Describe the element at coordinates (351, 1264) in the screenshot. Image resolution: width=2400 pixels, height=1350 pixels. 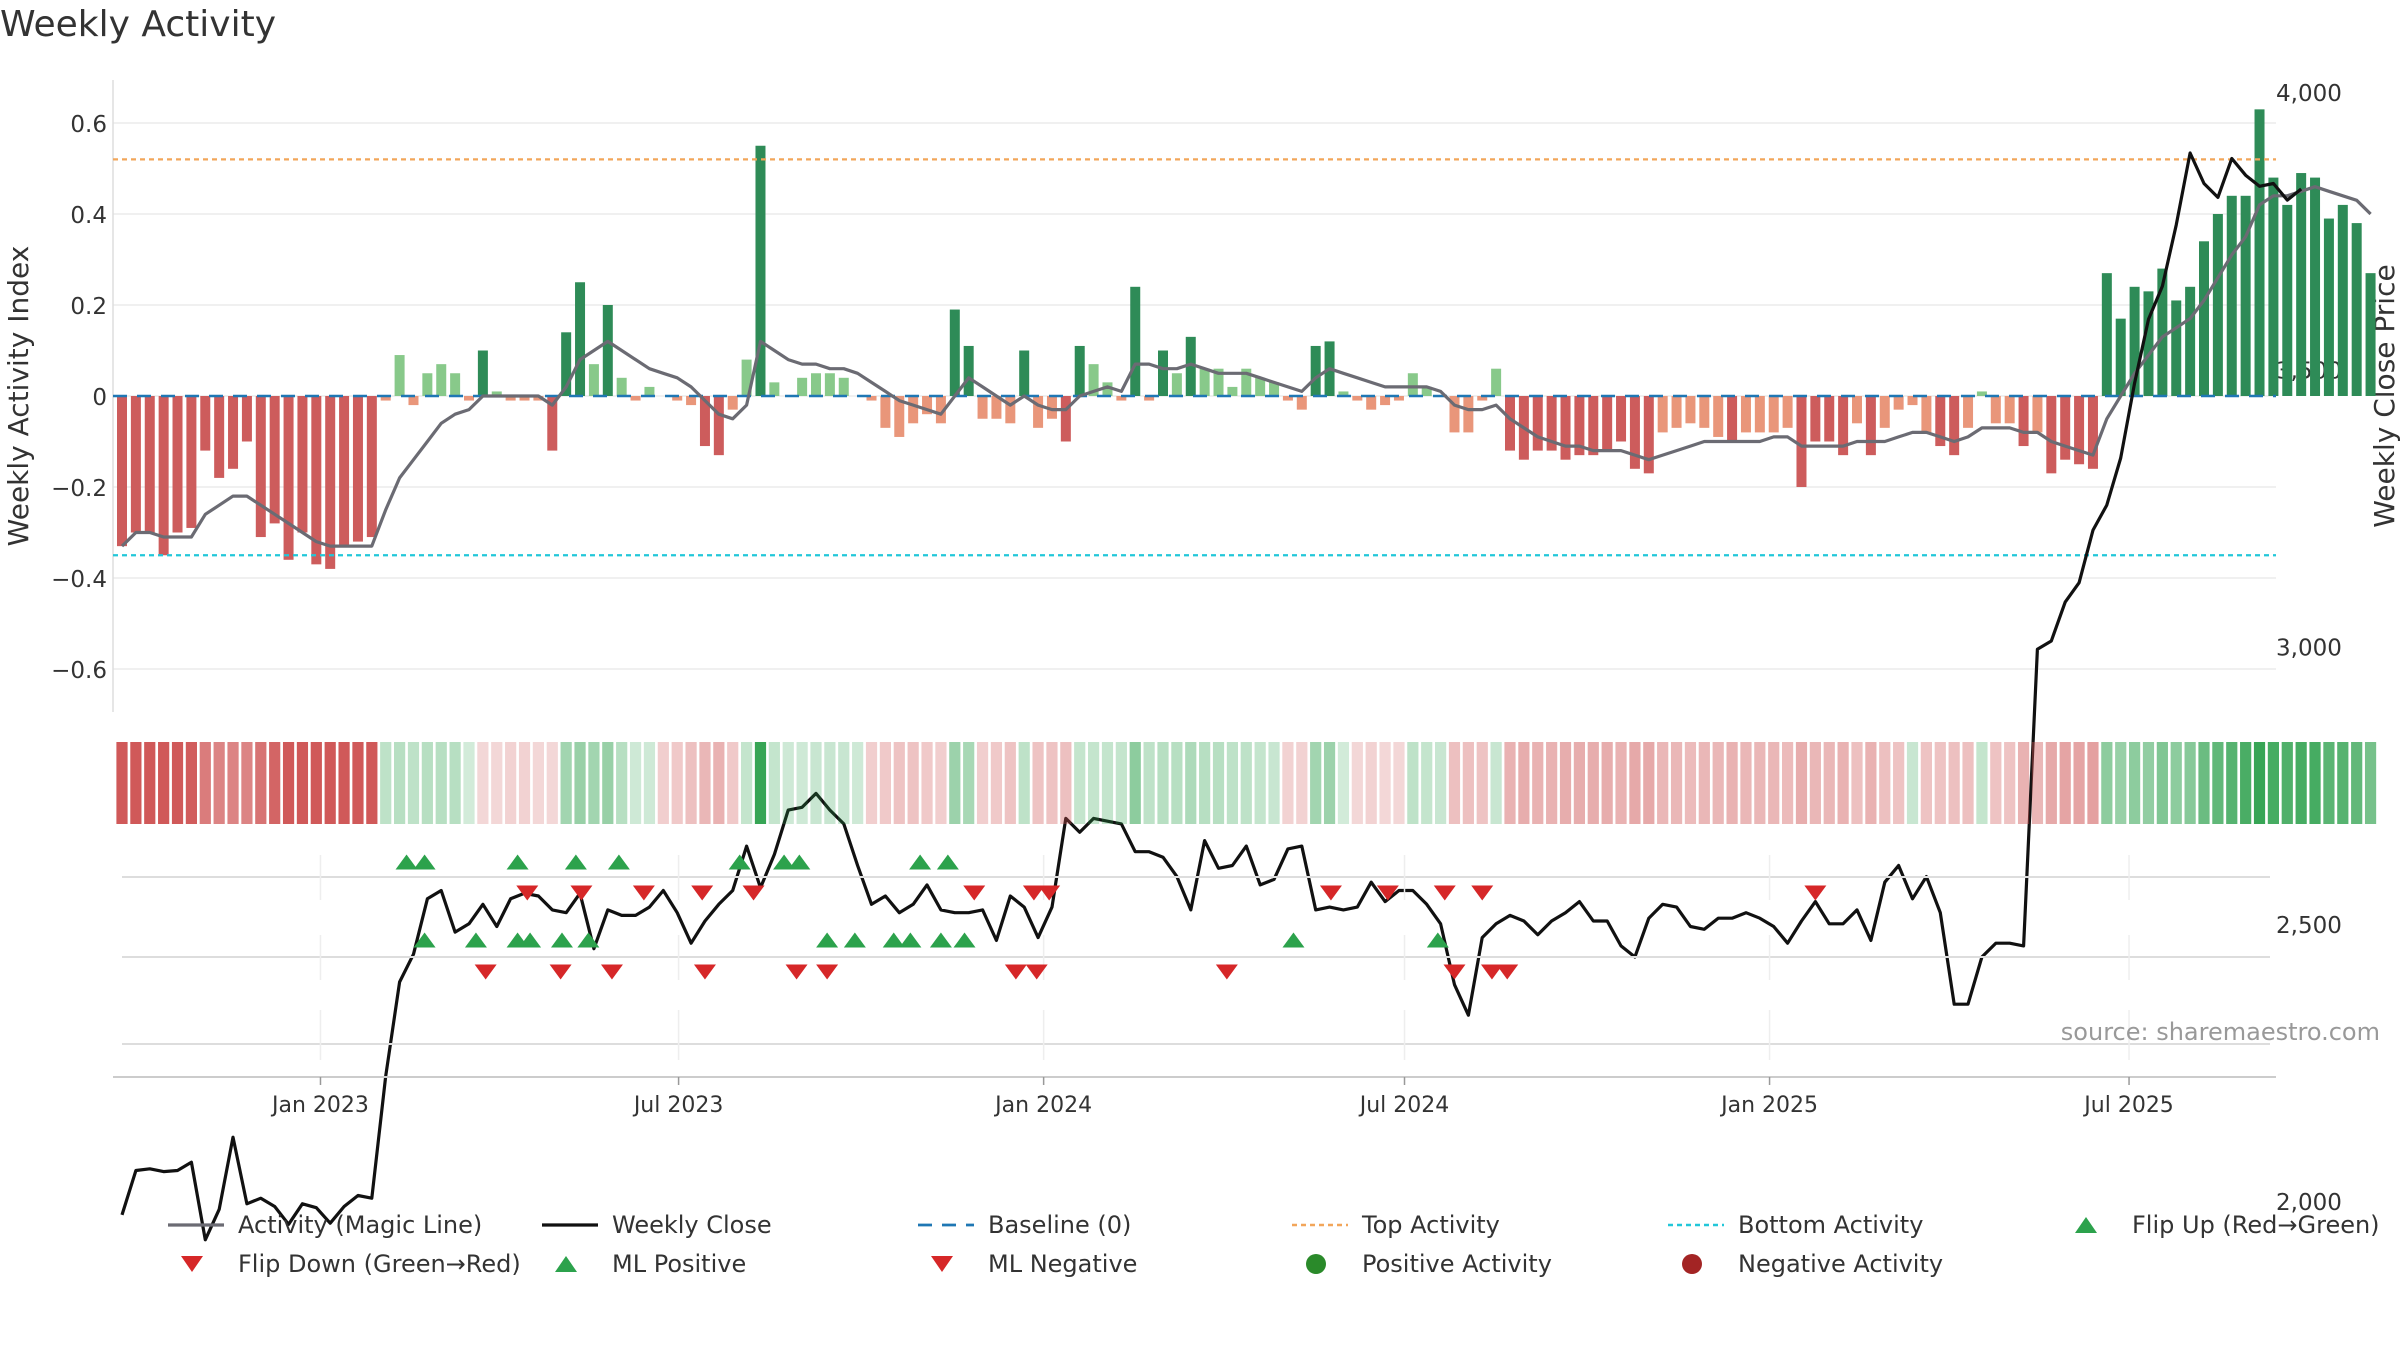
I see `legend-item: Flip Down (Green→Red)` at that location.